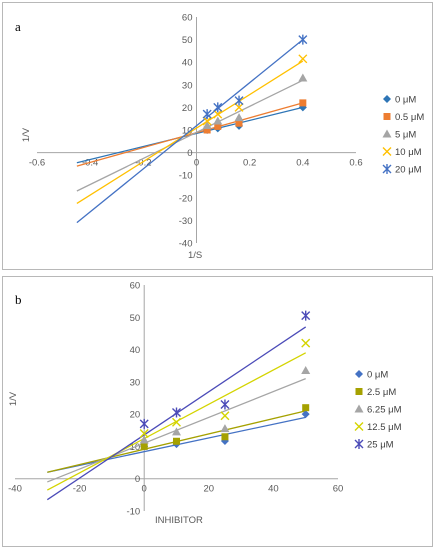  What do you see at coordinates (249, 163) in the screenshot?
I see `x-tick-label: 0.2` at bounding box center [249, 163].